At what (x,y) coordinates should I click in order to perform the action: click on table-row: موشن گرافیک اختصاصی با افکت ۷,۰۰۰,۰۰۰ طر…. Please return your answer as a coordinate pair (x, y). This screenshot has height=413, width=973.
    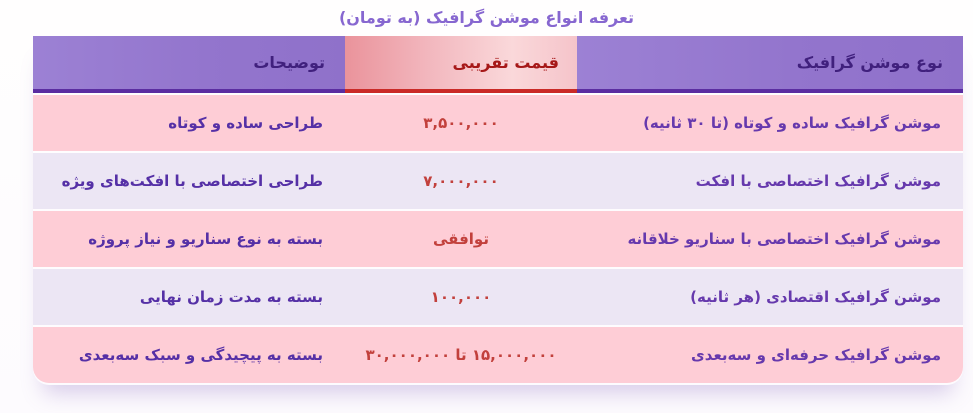
    Looking at the image, I should click on (498, 181).